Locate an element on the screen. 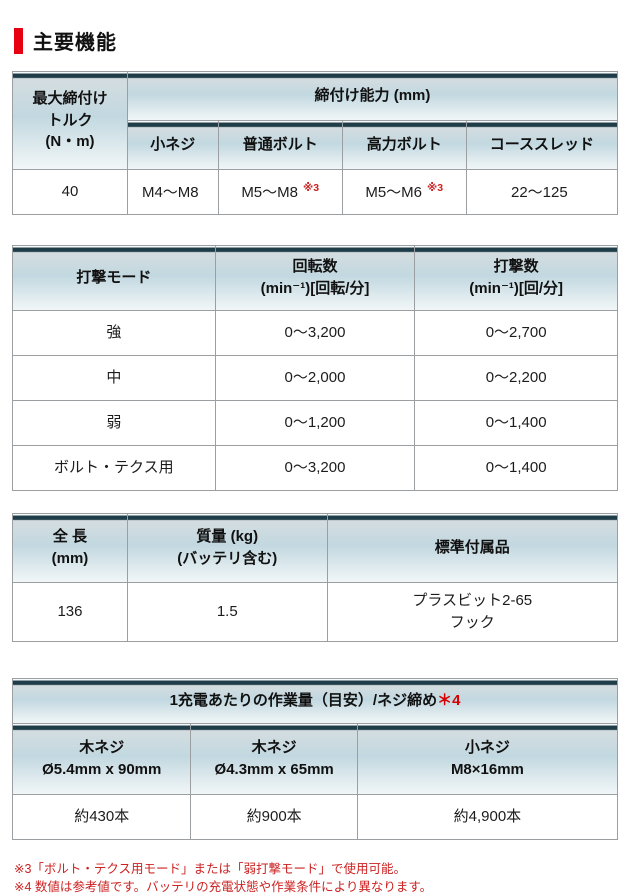  cell-wood-screw-small-count: 約900本 is located at coordinates (274, 817).